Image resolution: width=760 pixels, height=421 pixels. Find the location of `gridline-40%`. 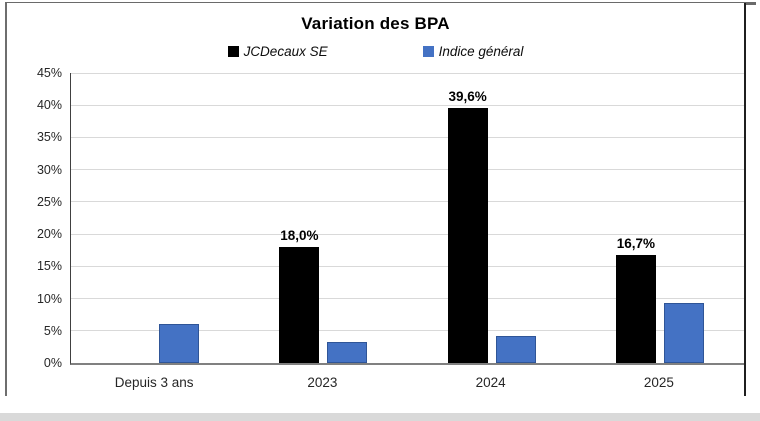

gridline-40% is located at coordinates (407, 105).